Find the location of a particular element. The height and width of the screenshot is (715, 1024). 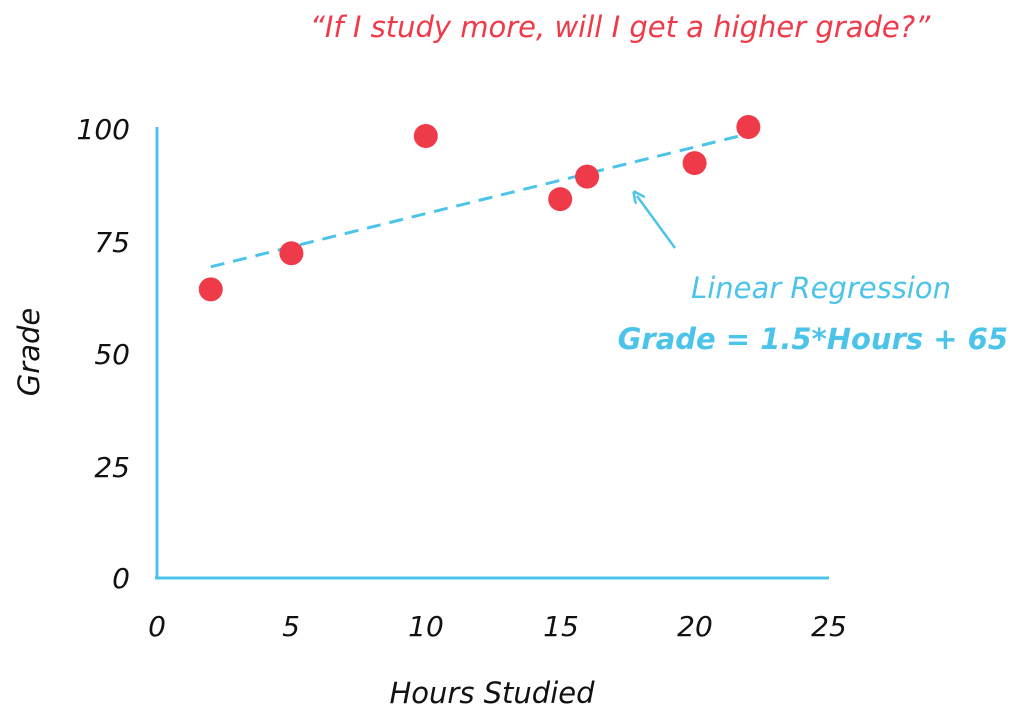

y-axis-label: Grade is located at coordinates (29, 352).